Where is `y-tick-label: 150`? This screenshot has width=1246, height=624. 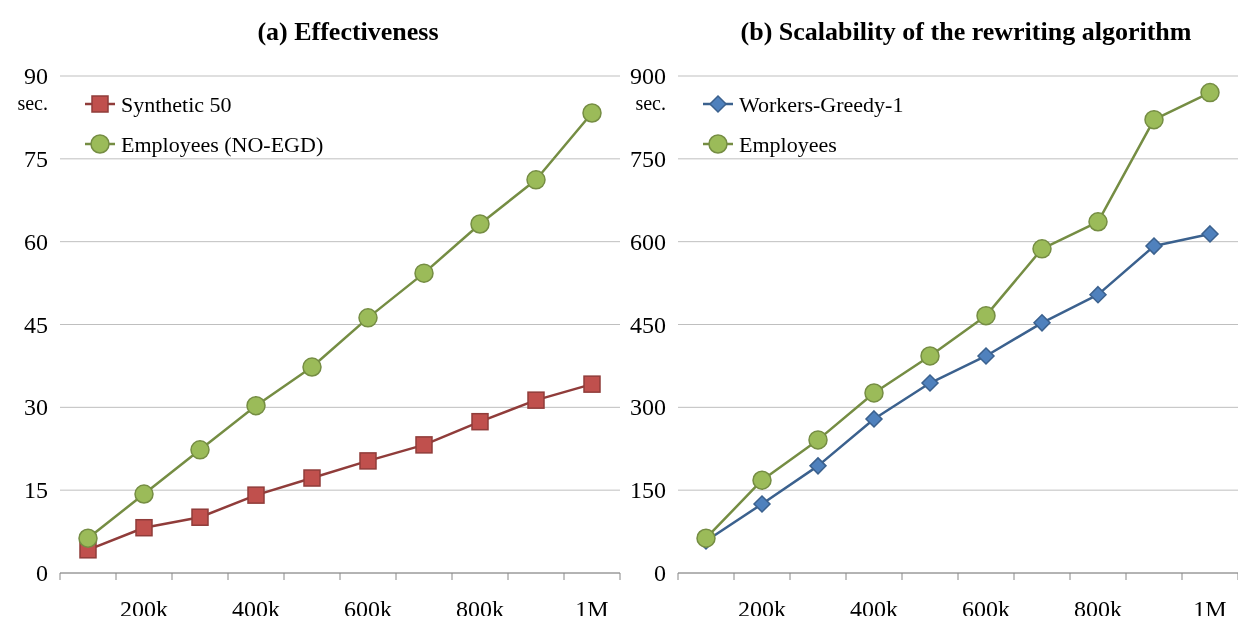 y-tick-label: 150 is located at coordinates (648, 490).